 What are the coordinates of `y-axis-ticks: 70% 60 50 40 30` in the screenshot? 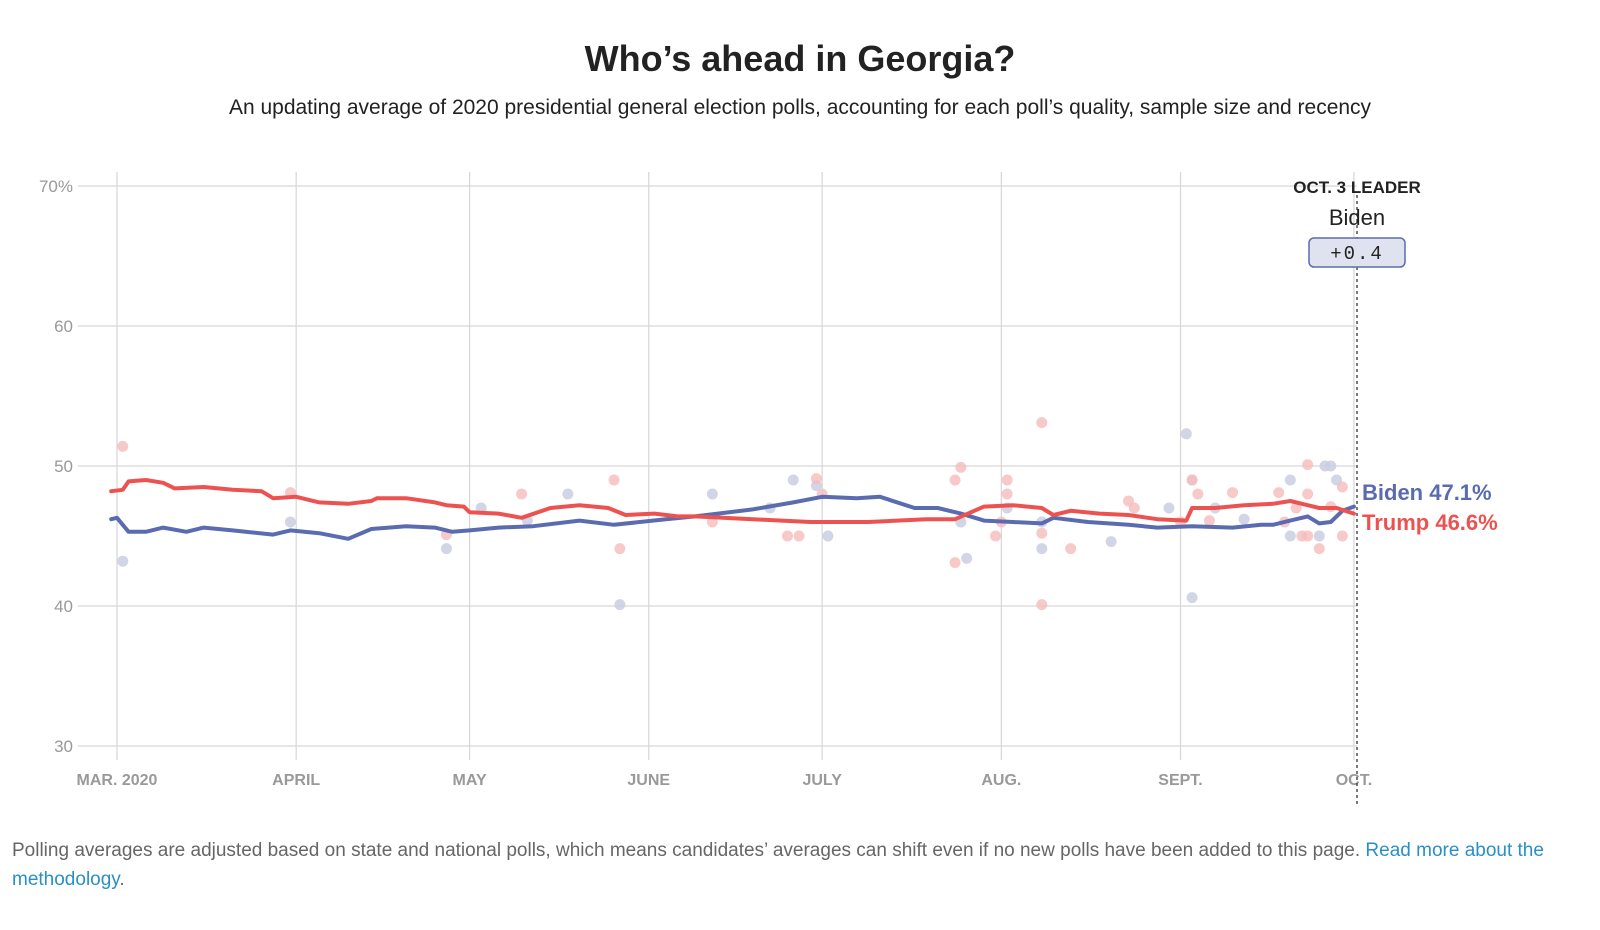 It's located at (56, 466).